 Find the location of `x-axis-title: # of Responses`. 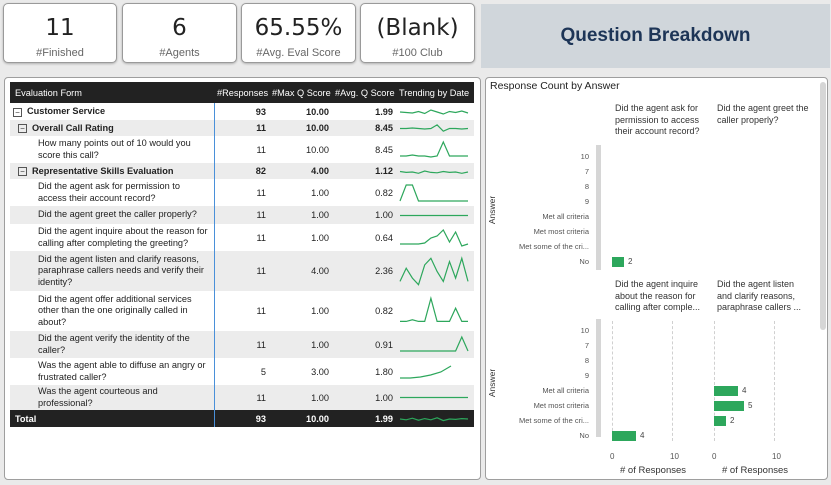

x-axis-title: # of Responses is located at coordinates (755, 470).